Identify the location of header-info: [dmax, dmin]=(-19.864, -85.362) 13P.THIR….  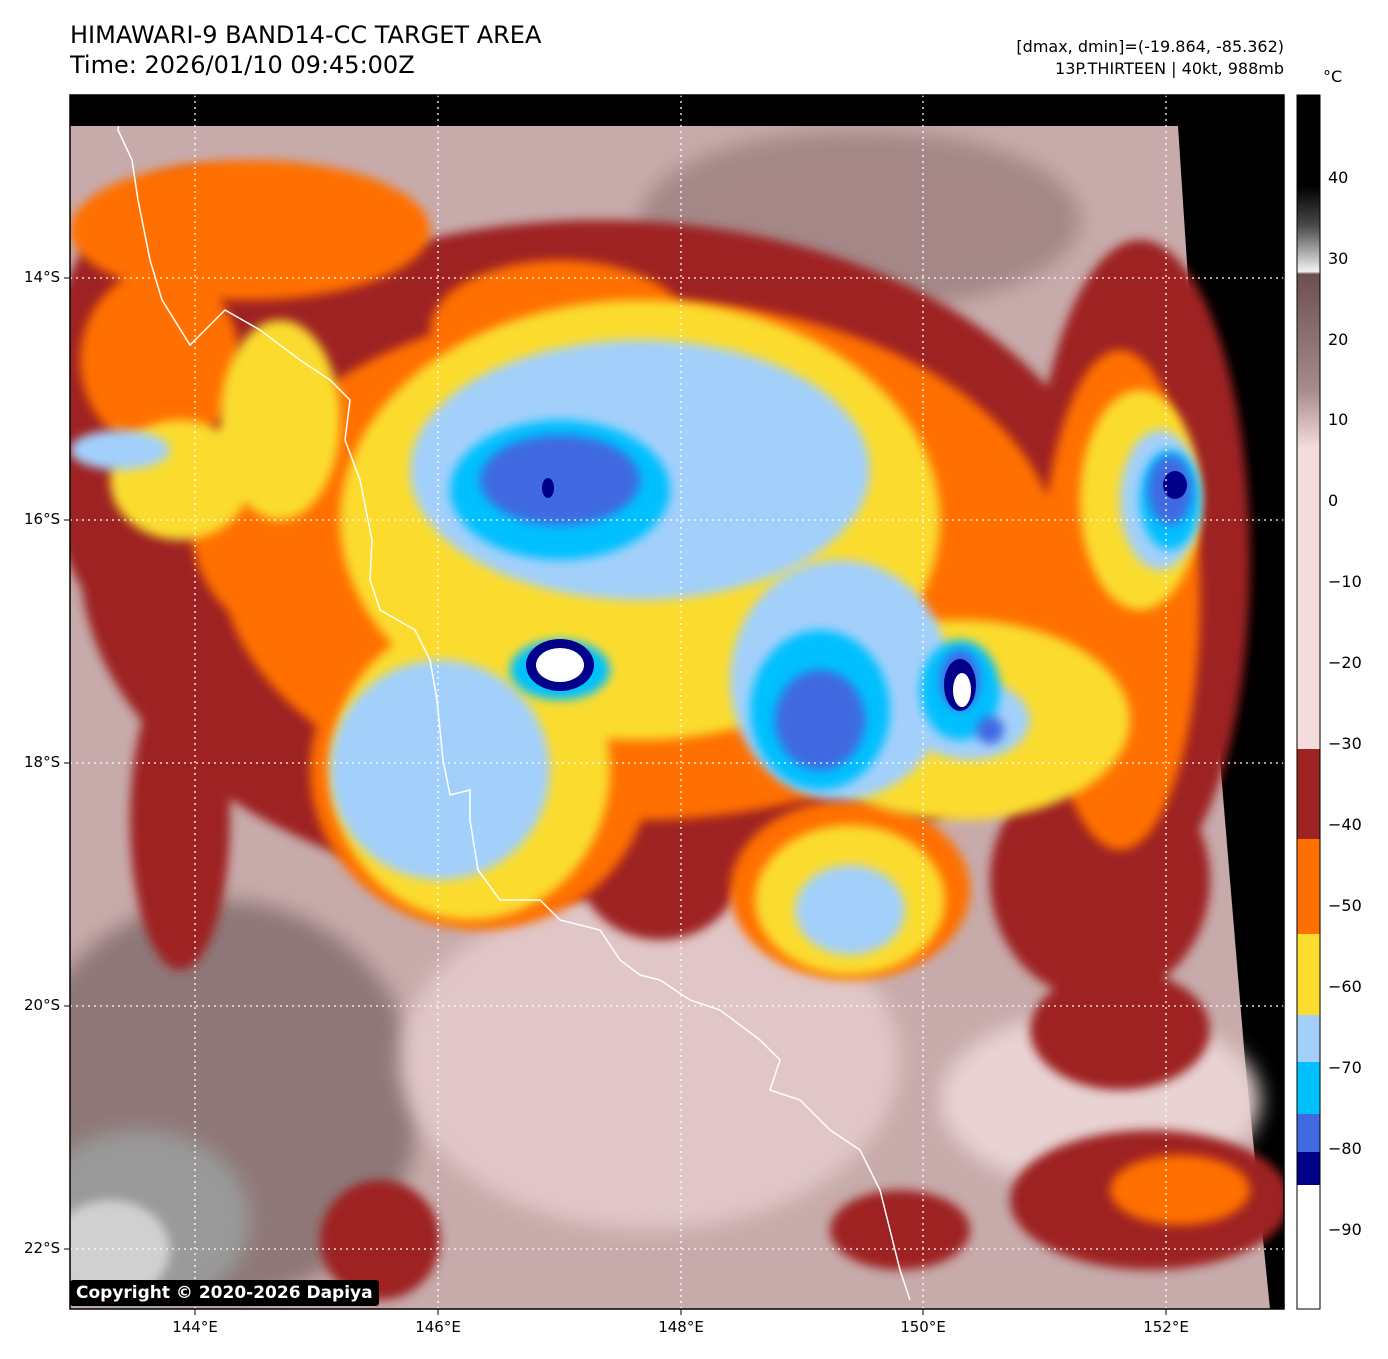
(1150, 58).